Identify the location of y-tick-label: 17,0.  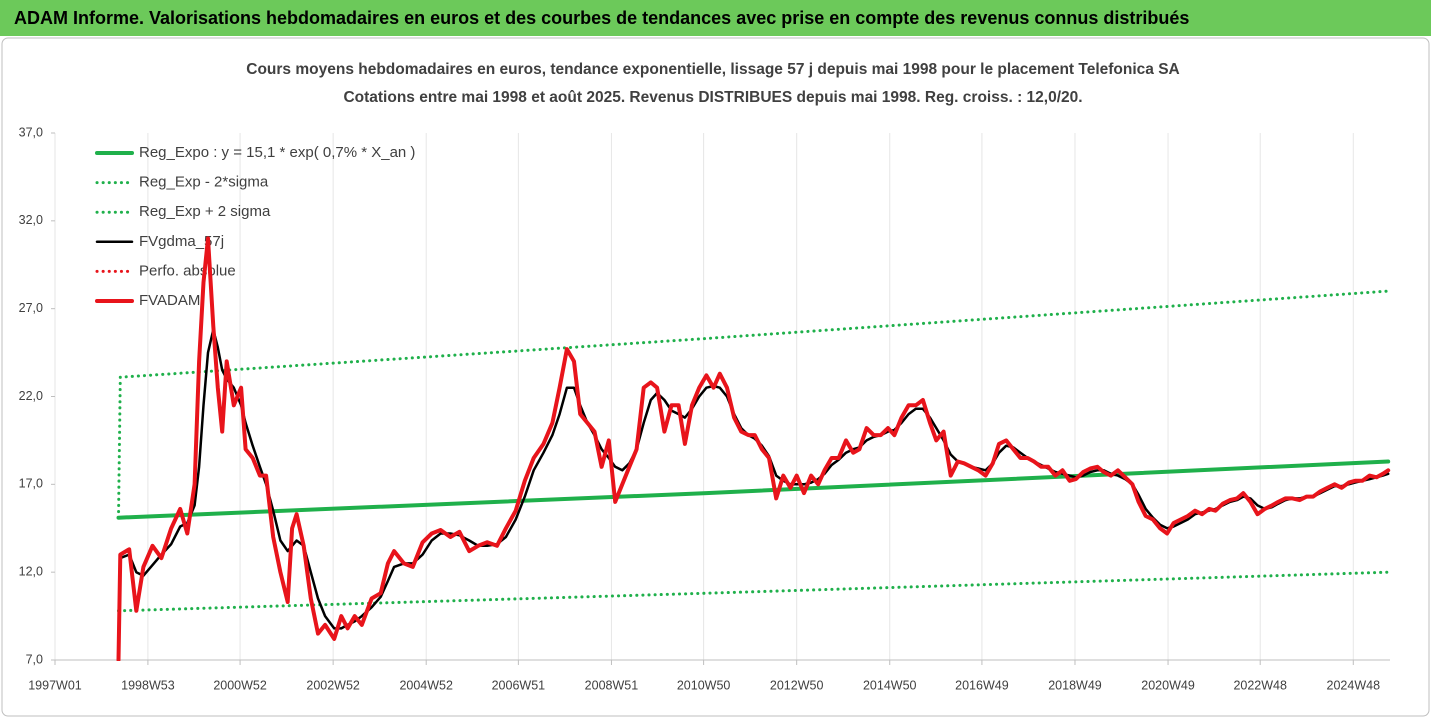
(31, 484).